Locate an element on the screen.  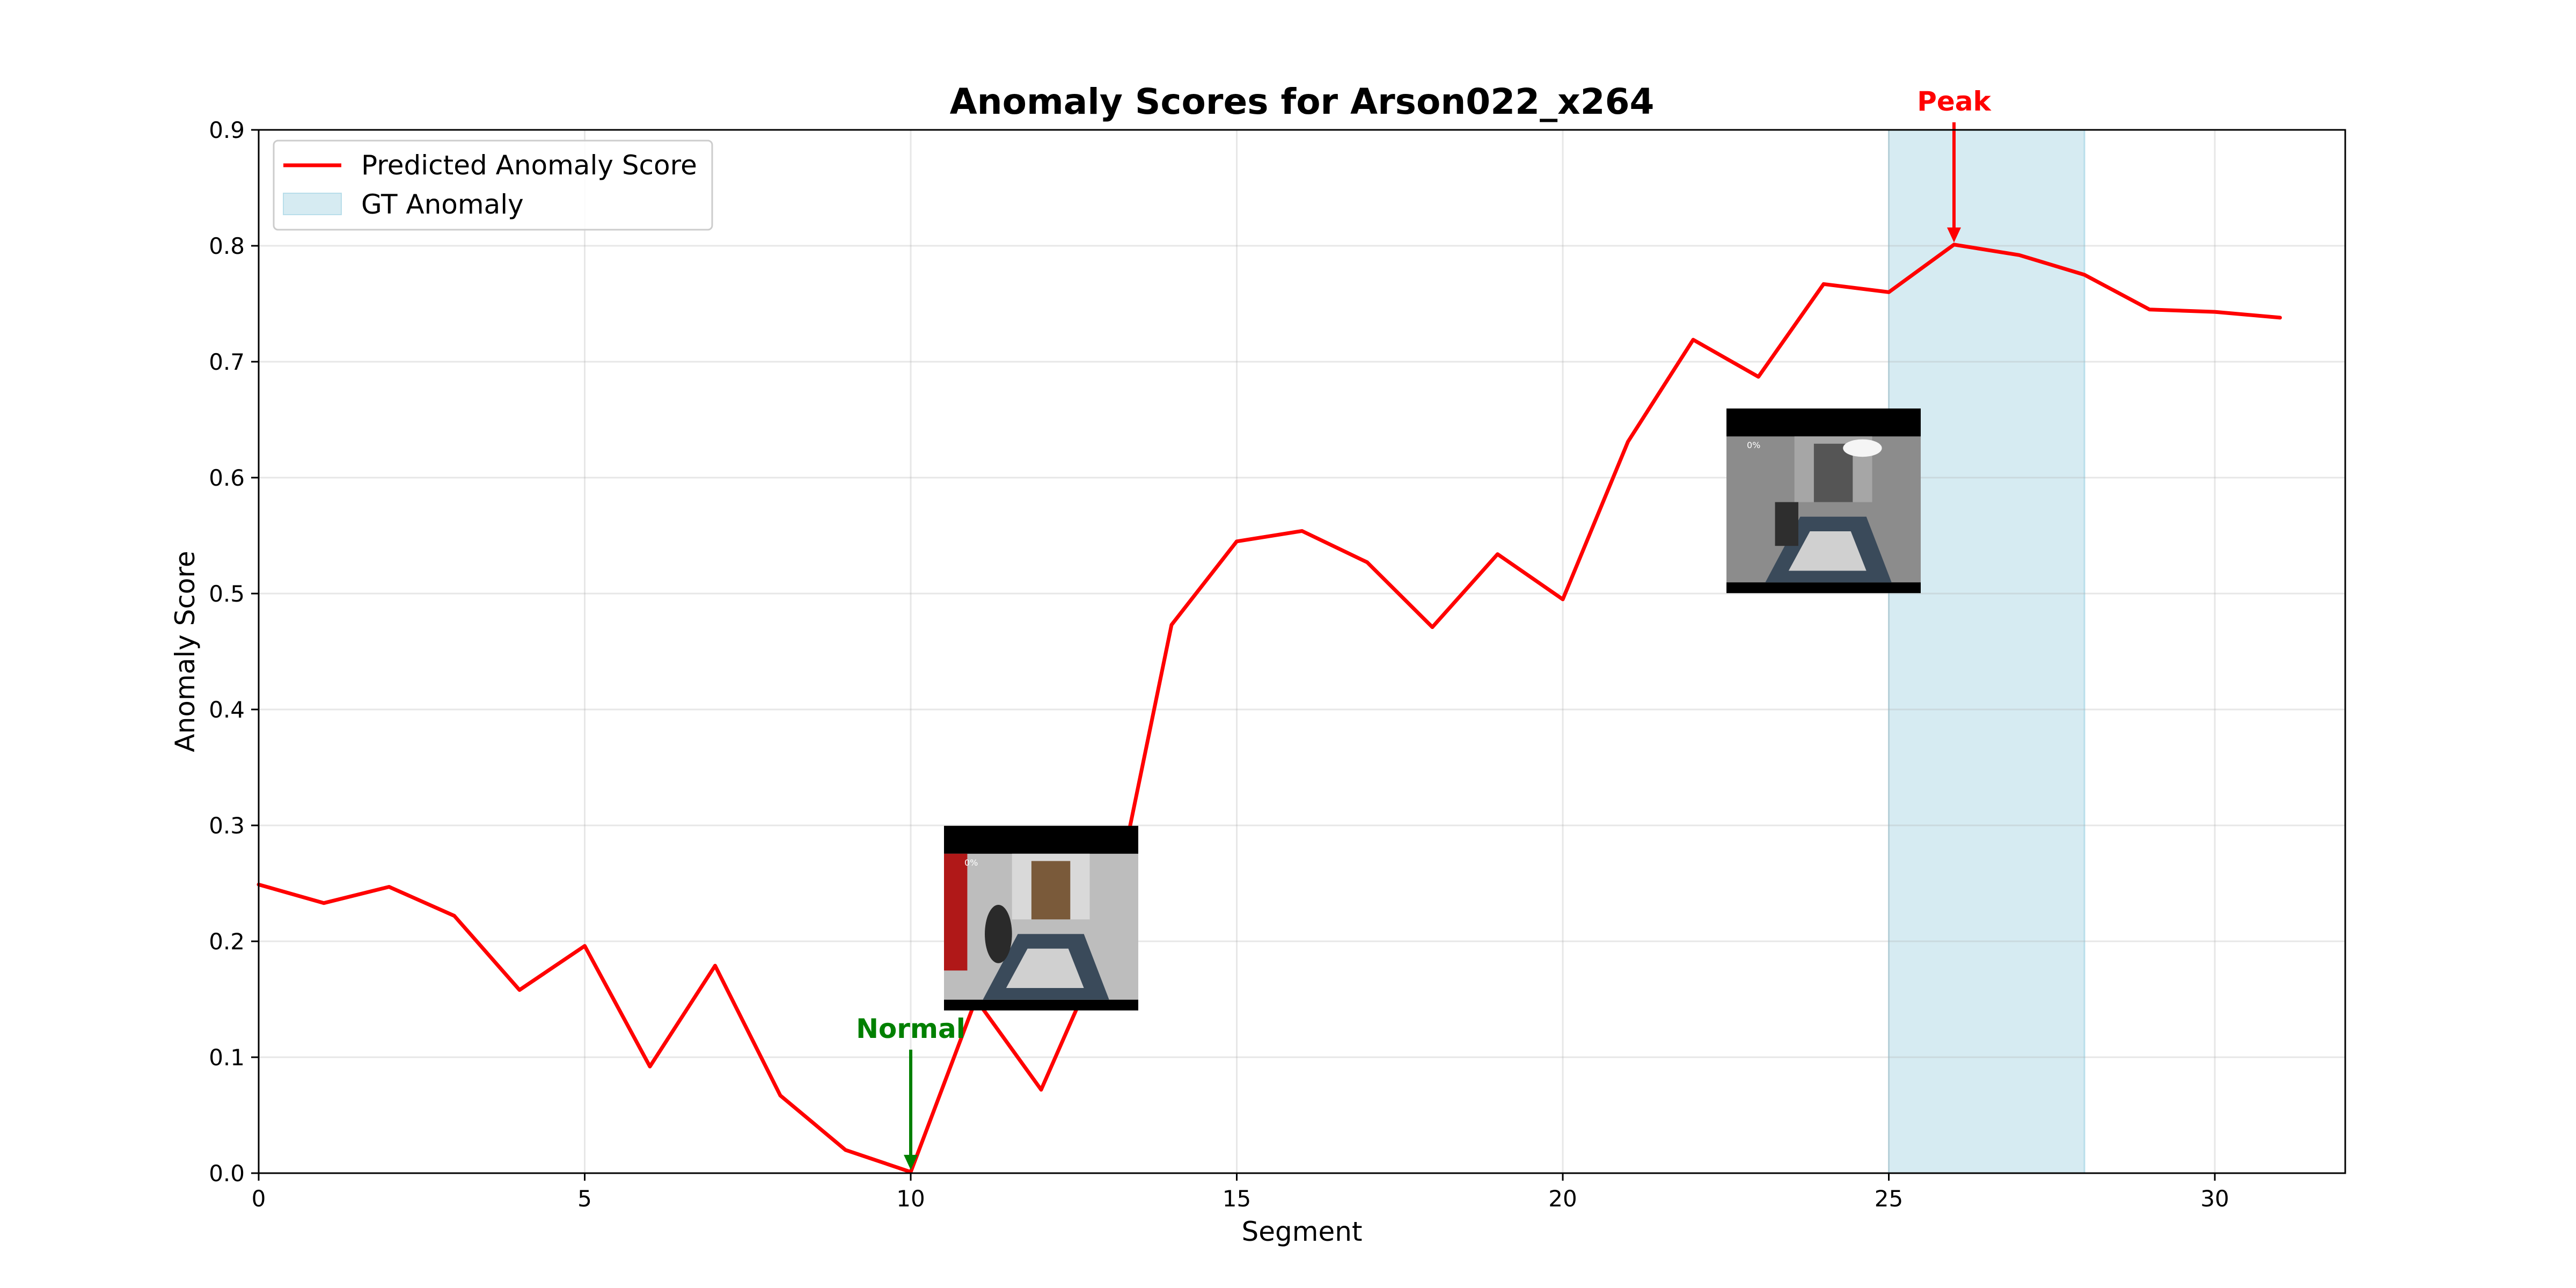
y-axis-label: Anomaly Score is located at coordinates (185, 651).